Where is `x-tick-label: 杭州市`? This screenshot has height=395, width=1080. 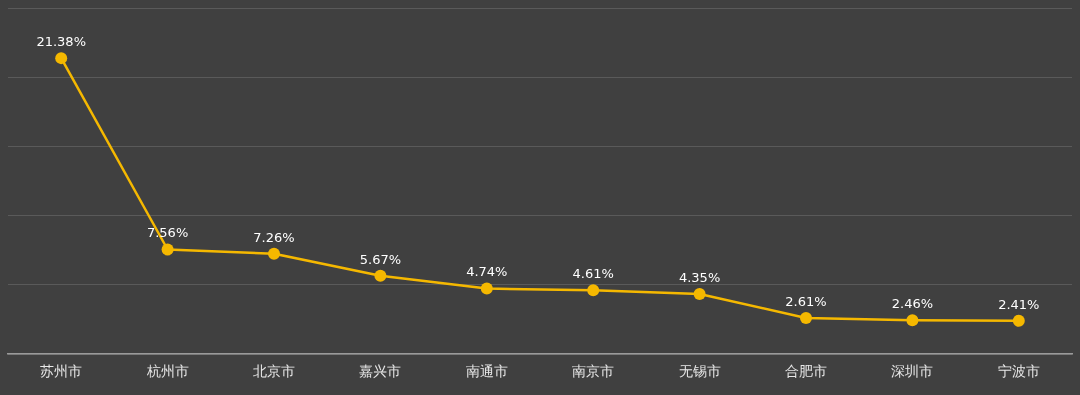
x-tick-label: 杭州市 is located at coordinates (167, 371).